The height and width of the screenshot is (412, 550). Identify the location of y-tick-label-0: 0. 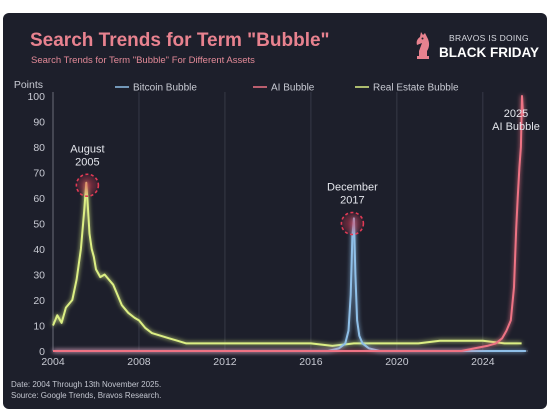
(42, 352).